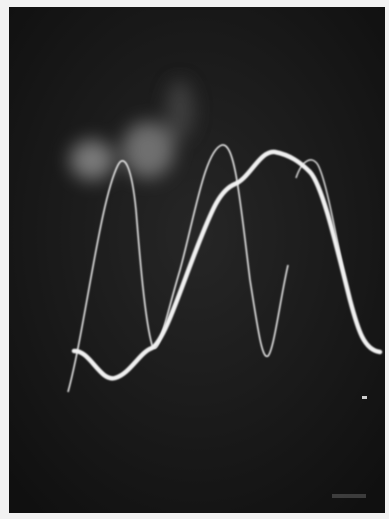 The image size is (389, 519). Describe the element at coordinates (349, 496) in the screenshot. I see `caption-smudge` at that location.